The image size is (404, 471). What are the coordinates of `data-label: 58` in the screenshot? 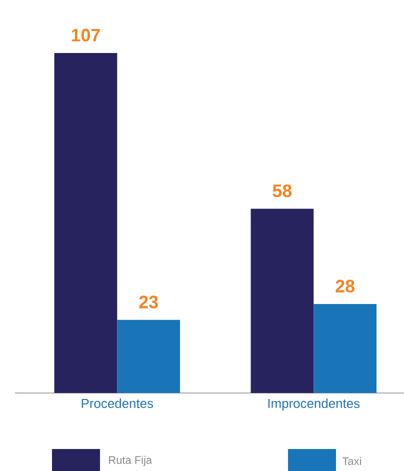 It's located at (282, 191).